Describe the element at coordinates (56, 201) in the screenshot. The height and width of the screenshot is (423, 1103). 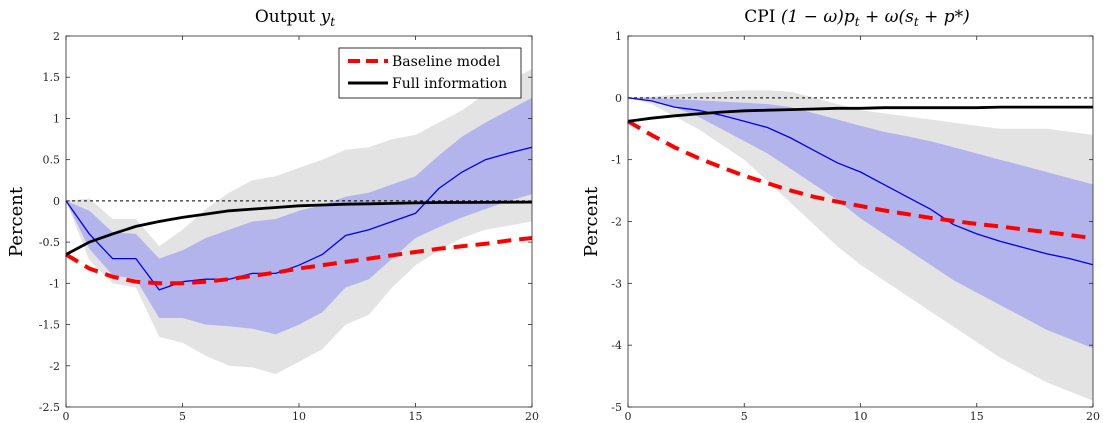
I see `output-y-tick-label: 0` at that location.